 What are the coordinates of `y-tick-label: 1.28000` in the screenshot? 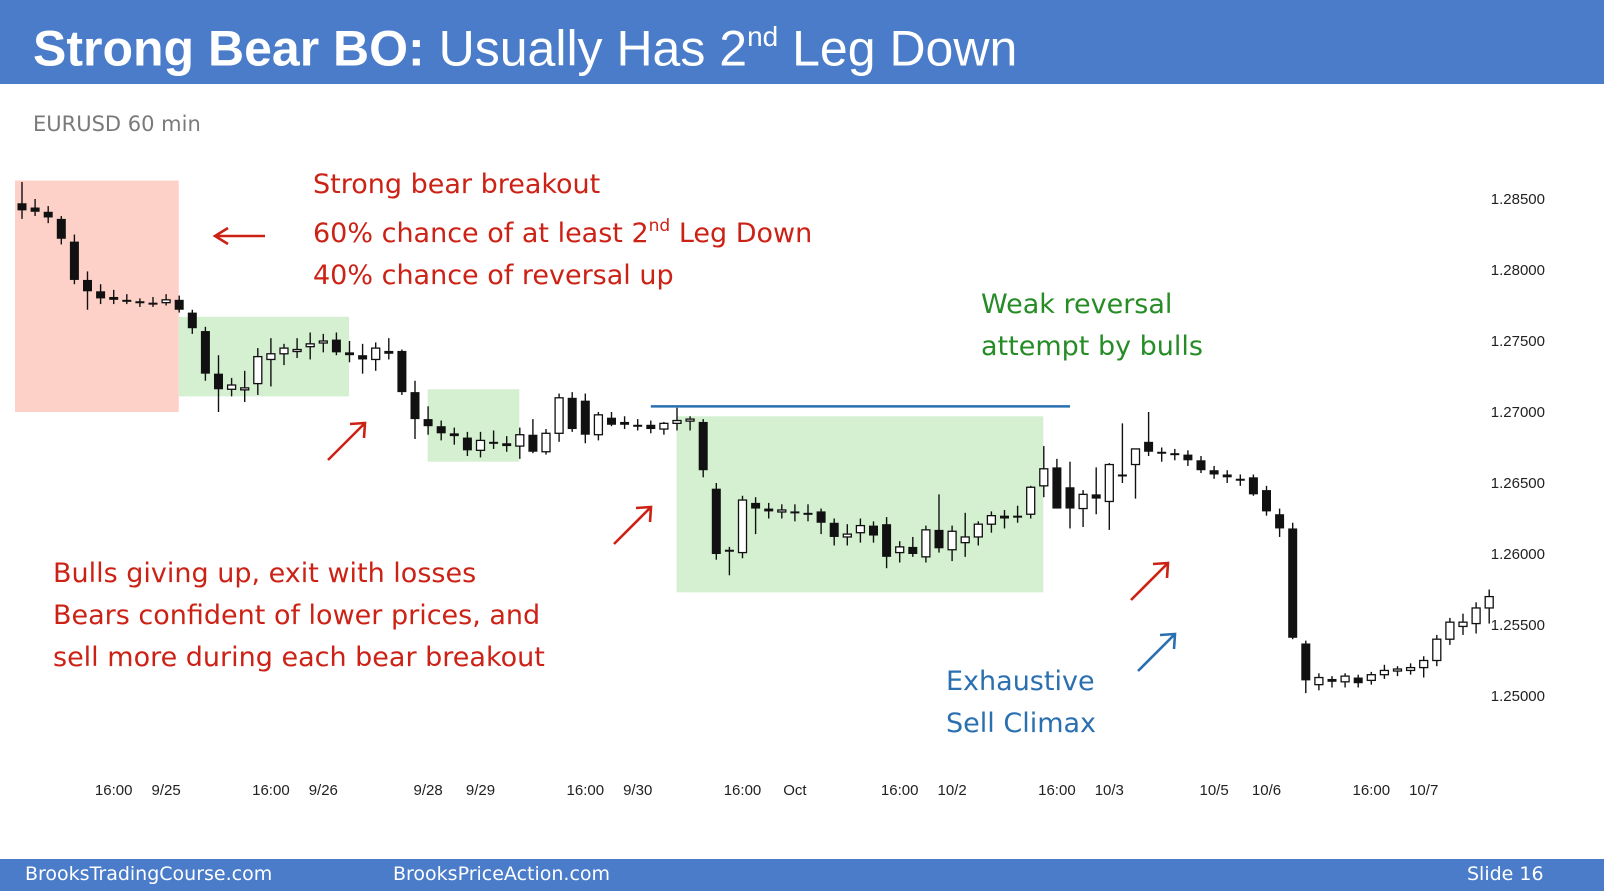 It's located at (1518, 270).